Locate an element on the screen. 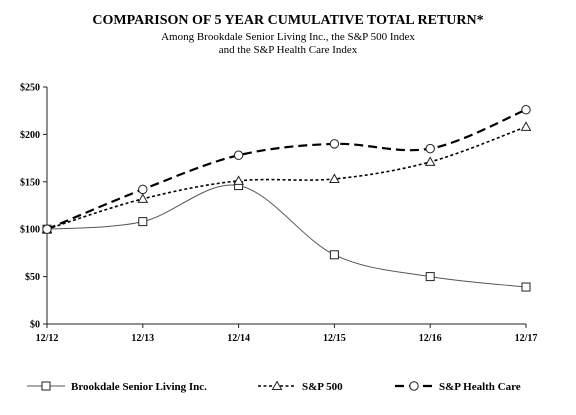  x-tick-label: 12/15 is located at coordinates (334, 338).